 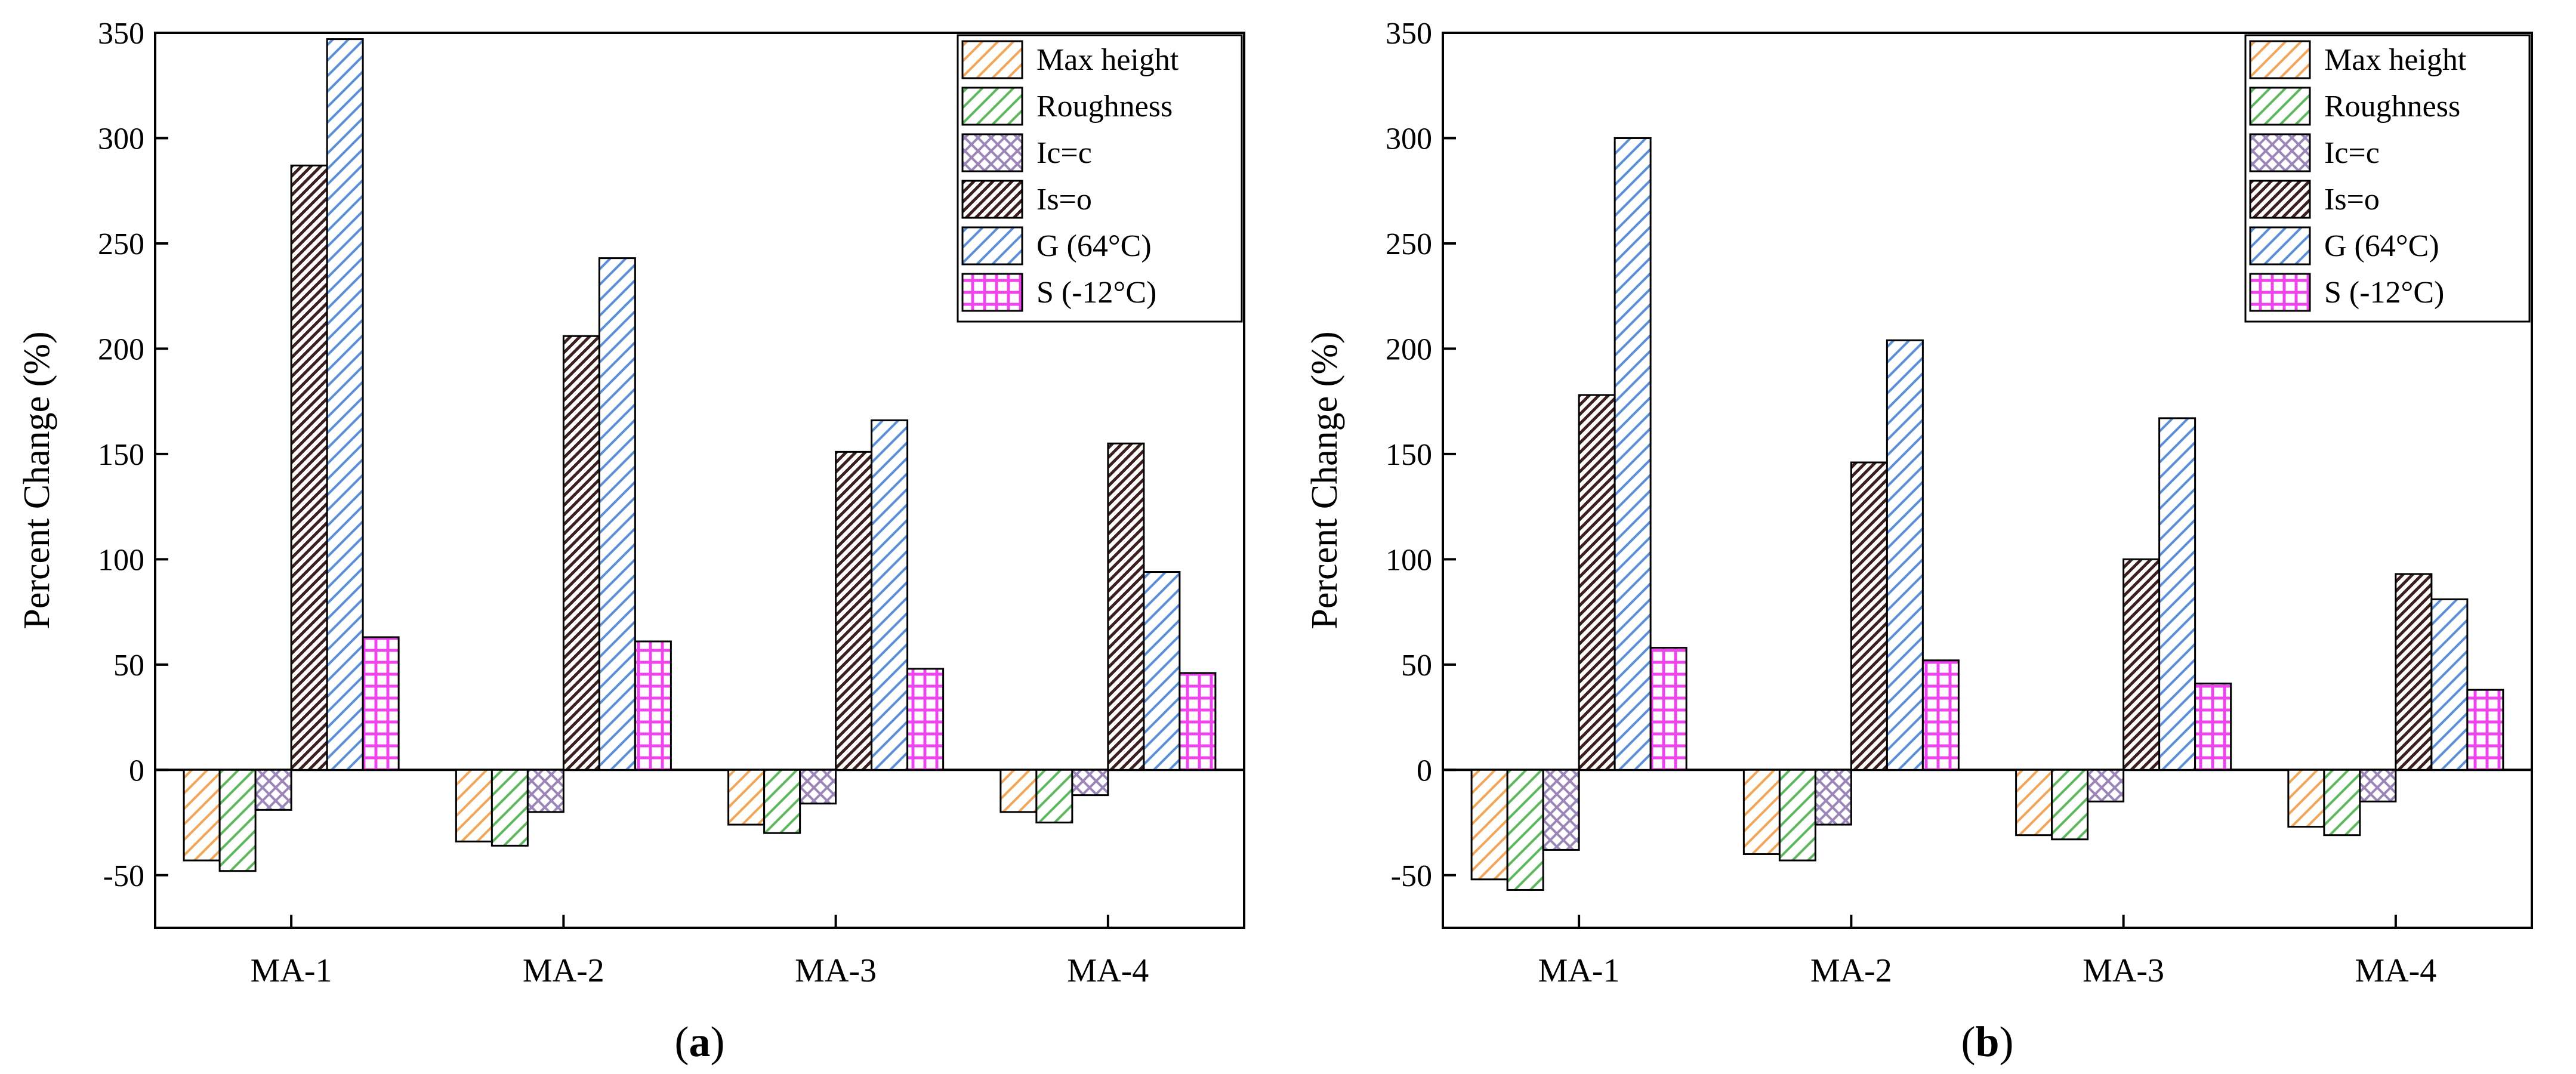 I want to click on legend-swatch-is-o, so click(x=2280, y=199).